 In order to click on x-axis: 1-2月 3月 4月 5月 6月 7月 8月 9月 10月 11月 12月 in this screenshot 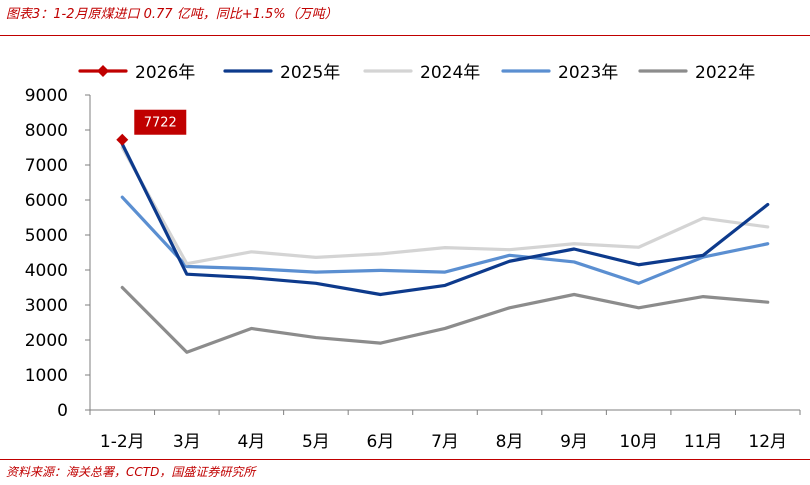, I will do `click(445, 430)`.